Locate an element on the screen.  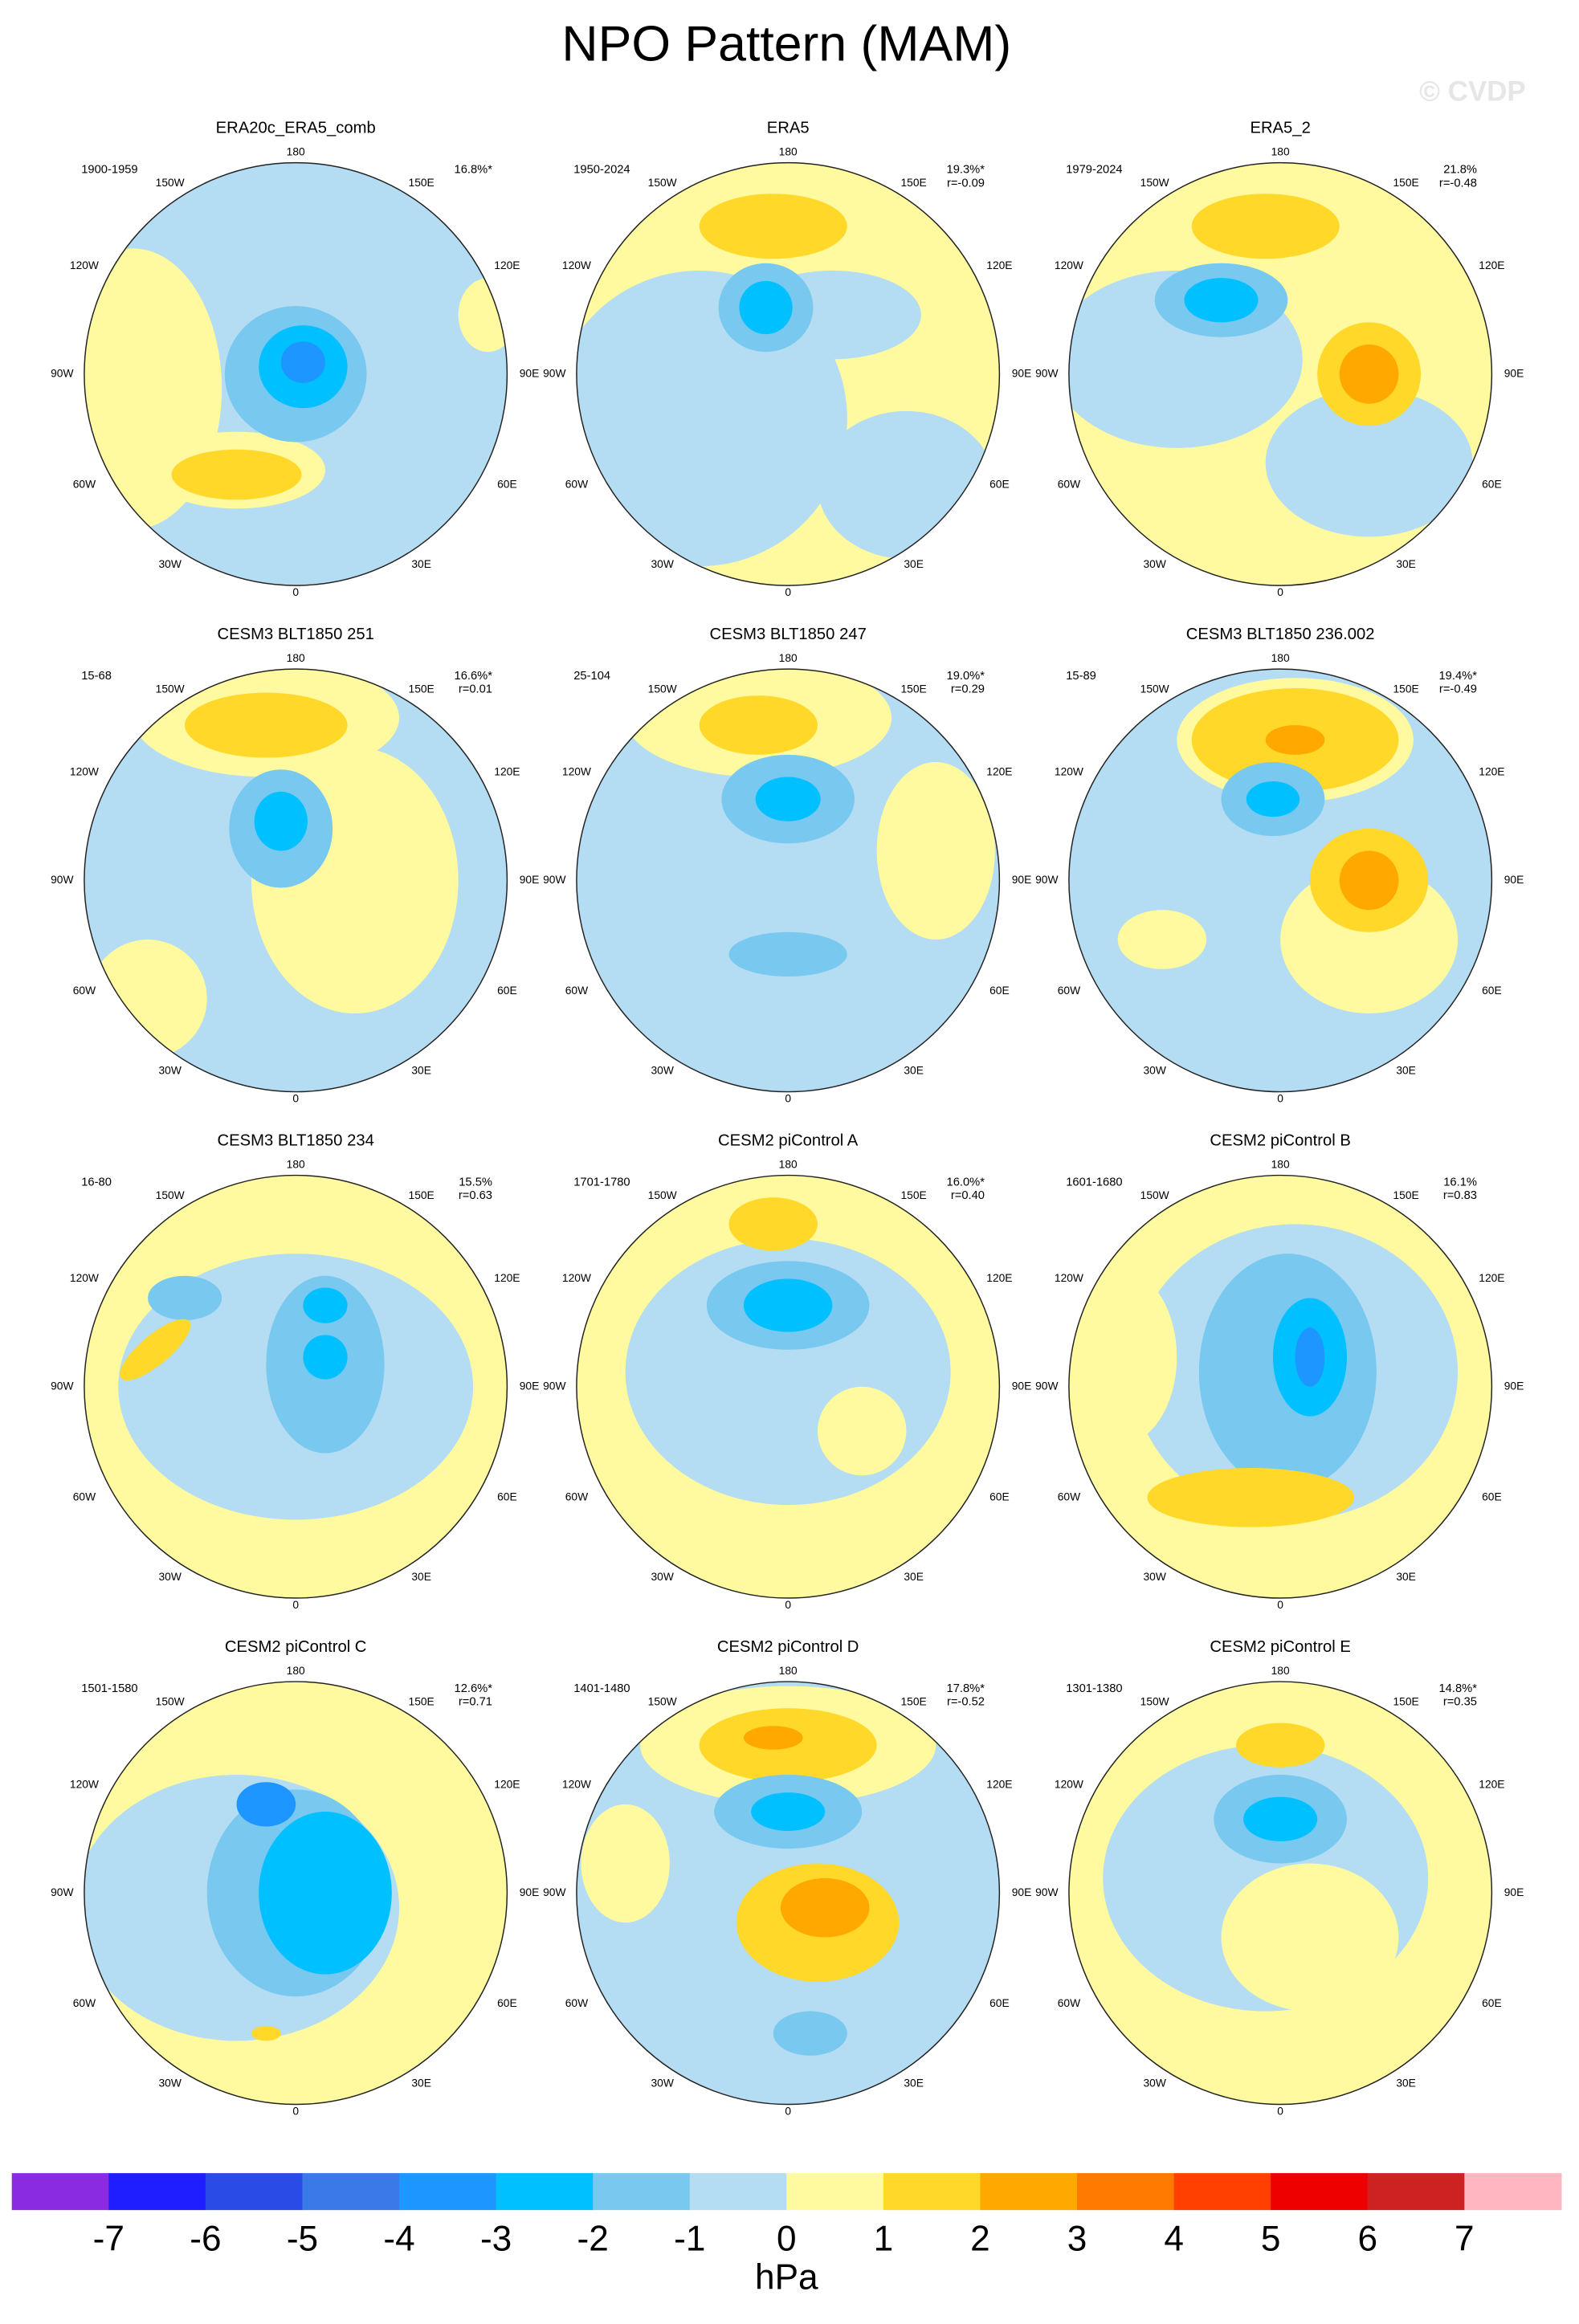
panel-percent: 14.8%* is located at coordinates (1458, 1689).